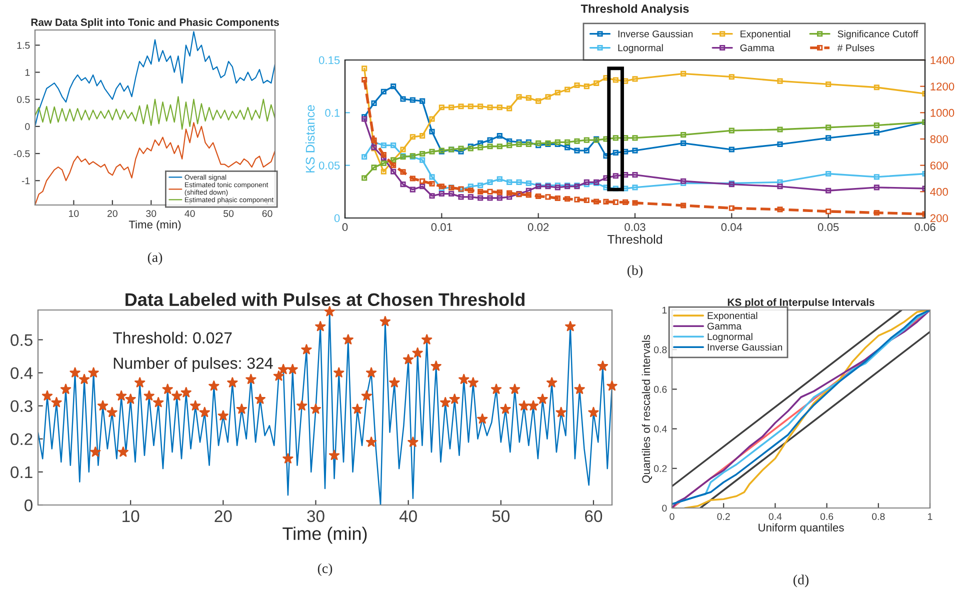  What do you see at coordinates (634, 10) in the screenshot?
I see `chart-title: Threshold Analysis` at bounding box center [634, 10].